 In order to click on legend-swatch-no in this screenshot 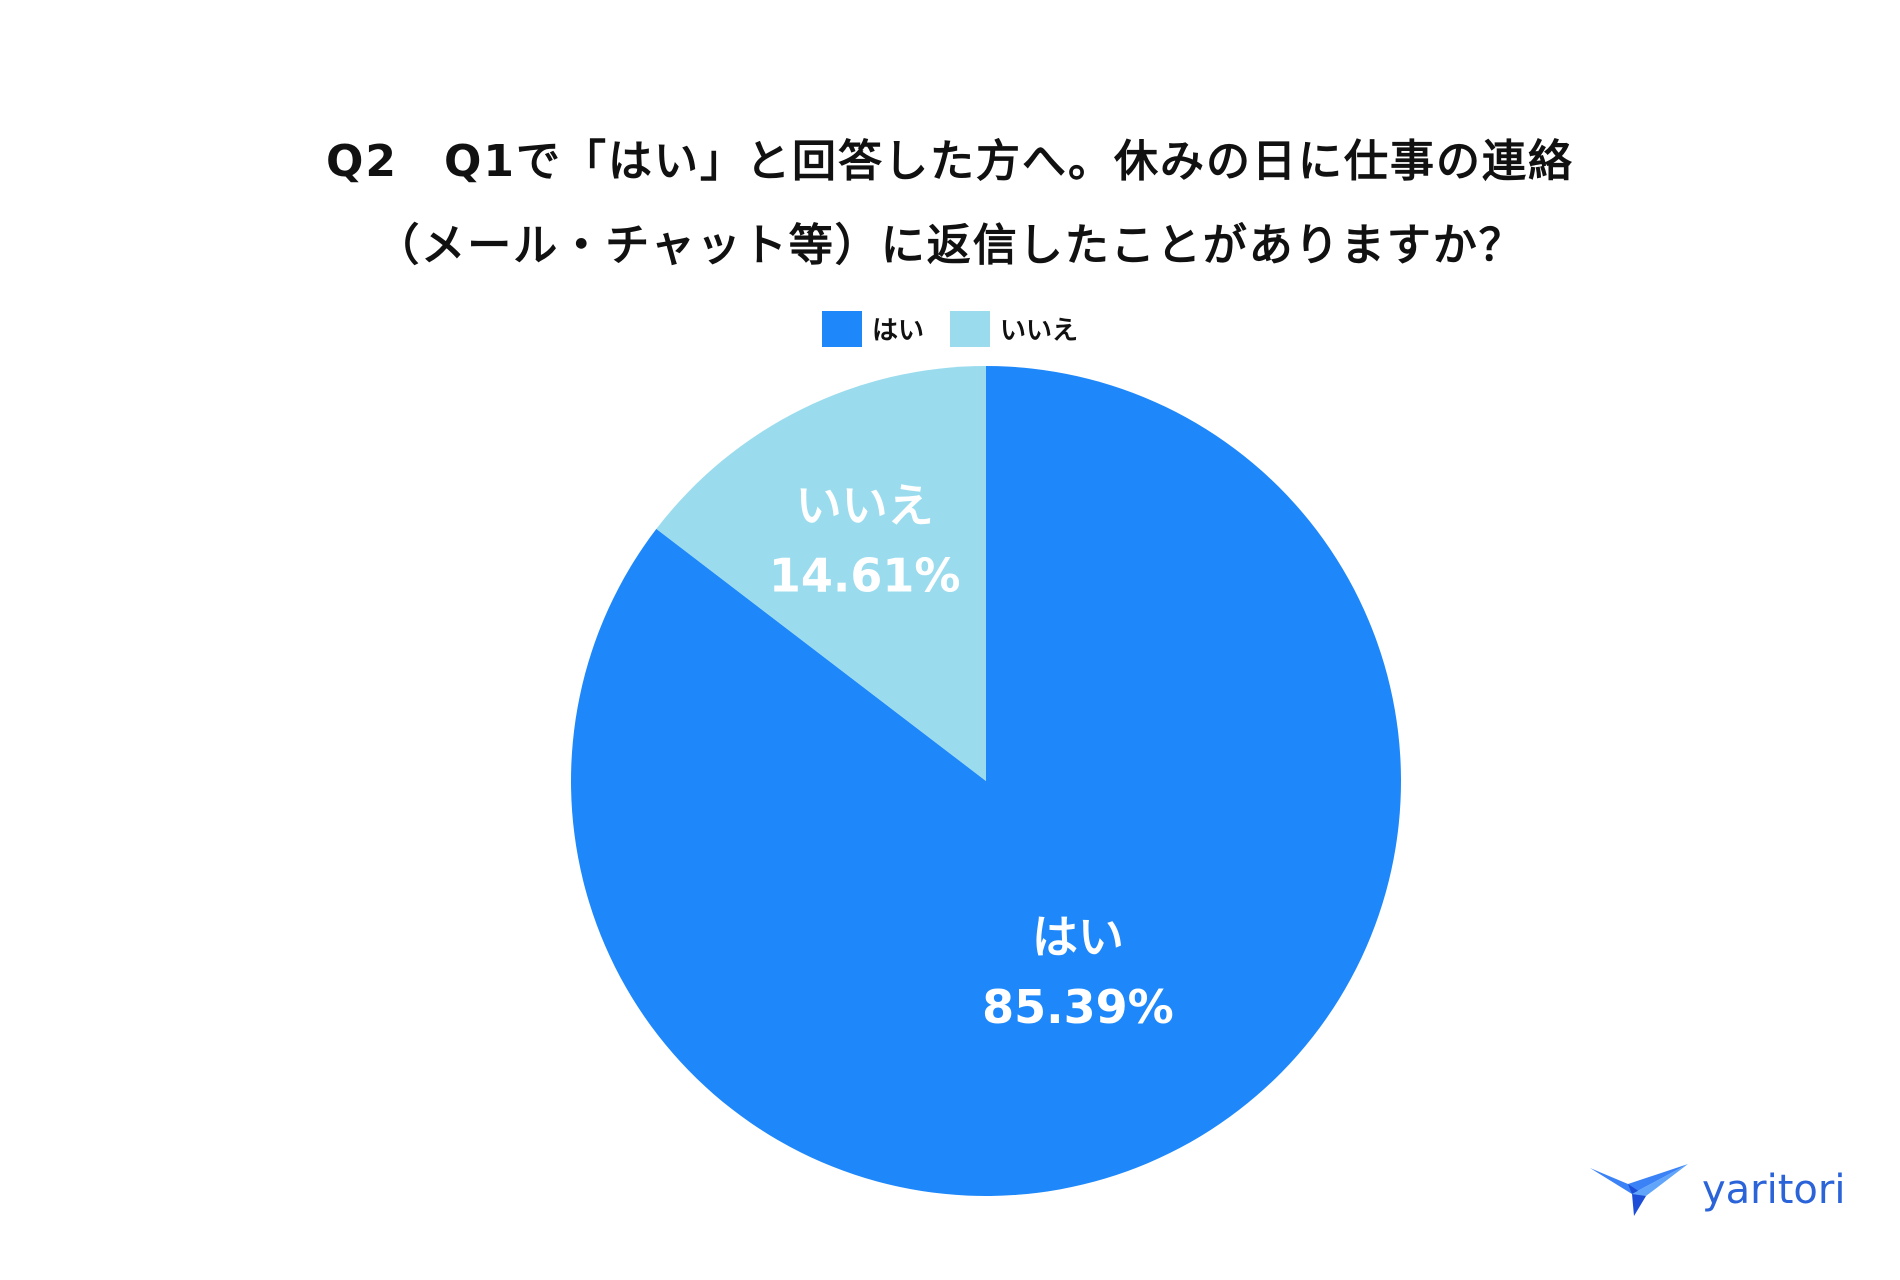, I will do `click(970, 328)`.